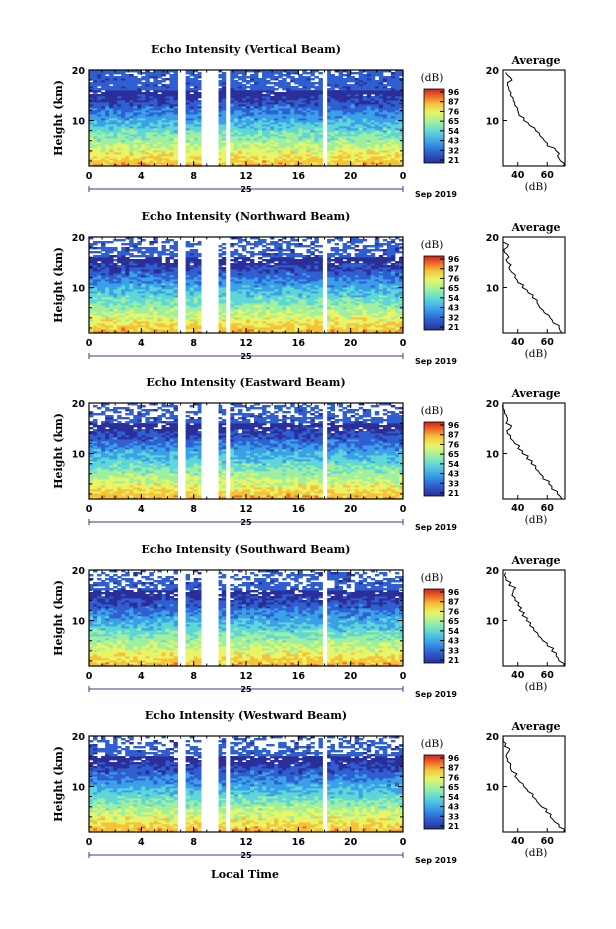 The image size is (616, 929). I want to click on date-month: Sep 2019, so click(436, 527).